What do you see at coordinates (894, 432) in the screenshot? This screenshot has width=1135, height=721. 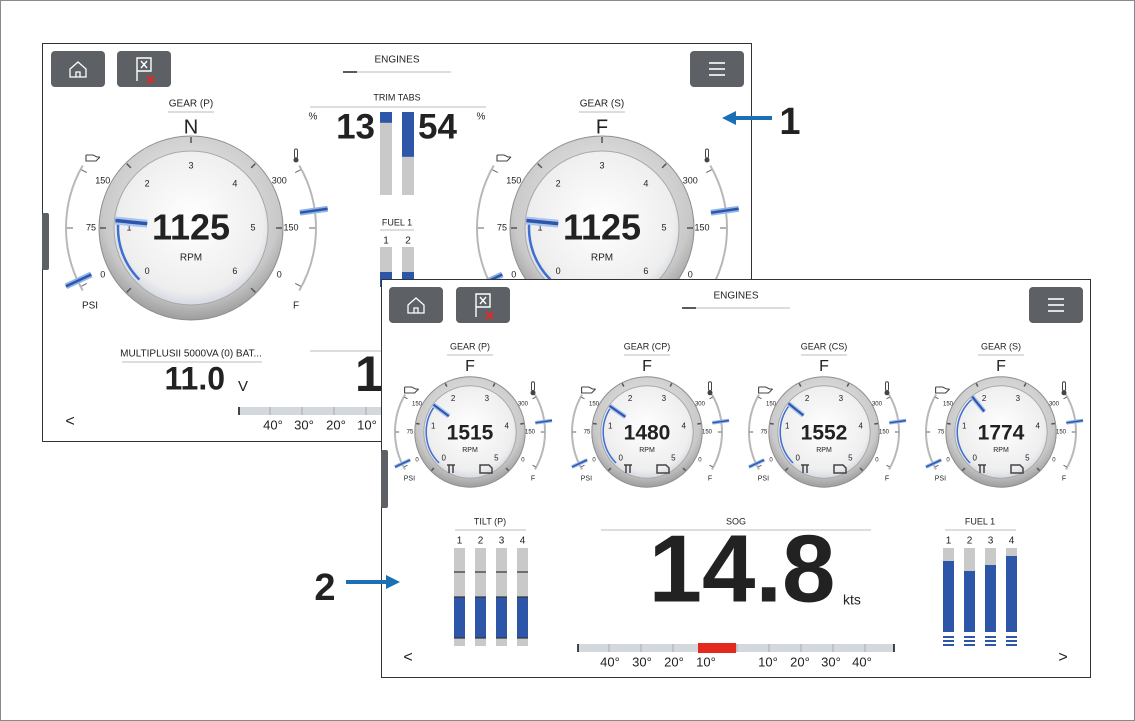 I see `temp-arc` at bounding box center [894, 432].